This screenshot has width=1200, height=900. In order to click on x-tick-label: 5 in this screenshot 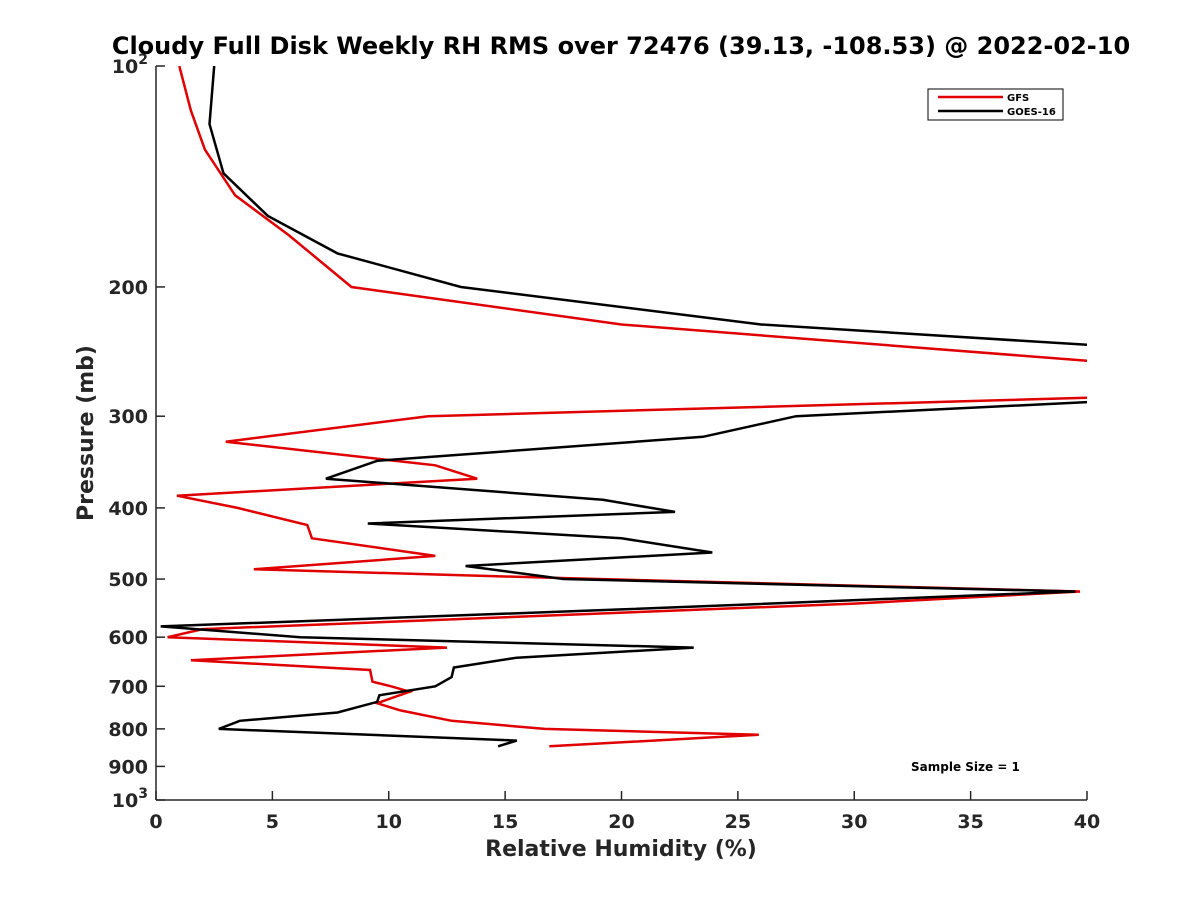, I will do `click(272, 822)`.